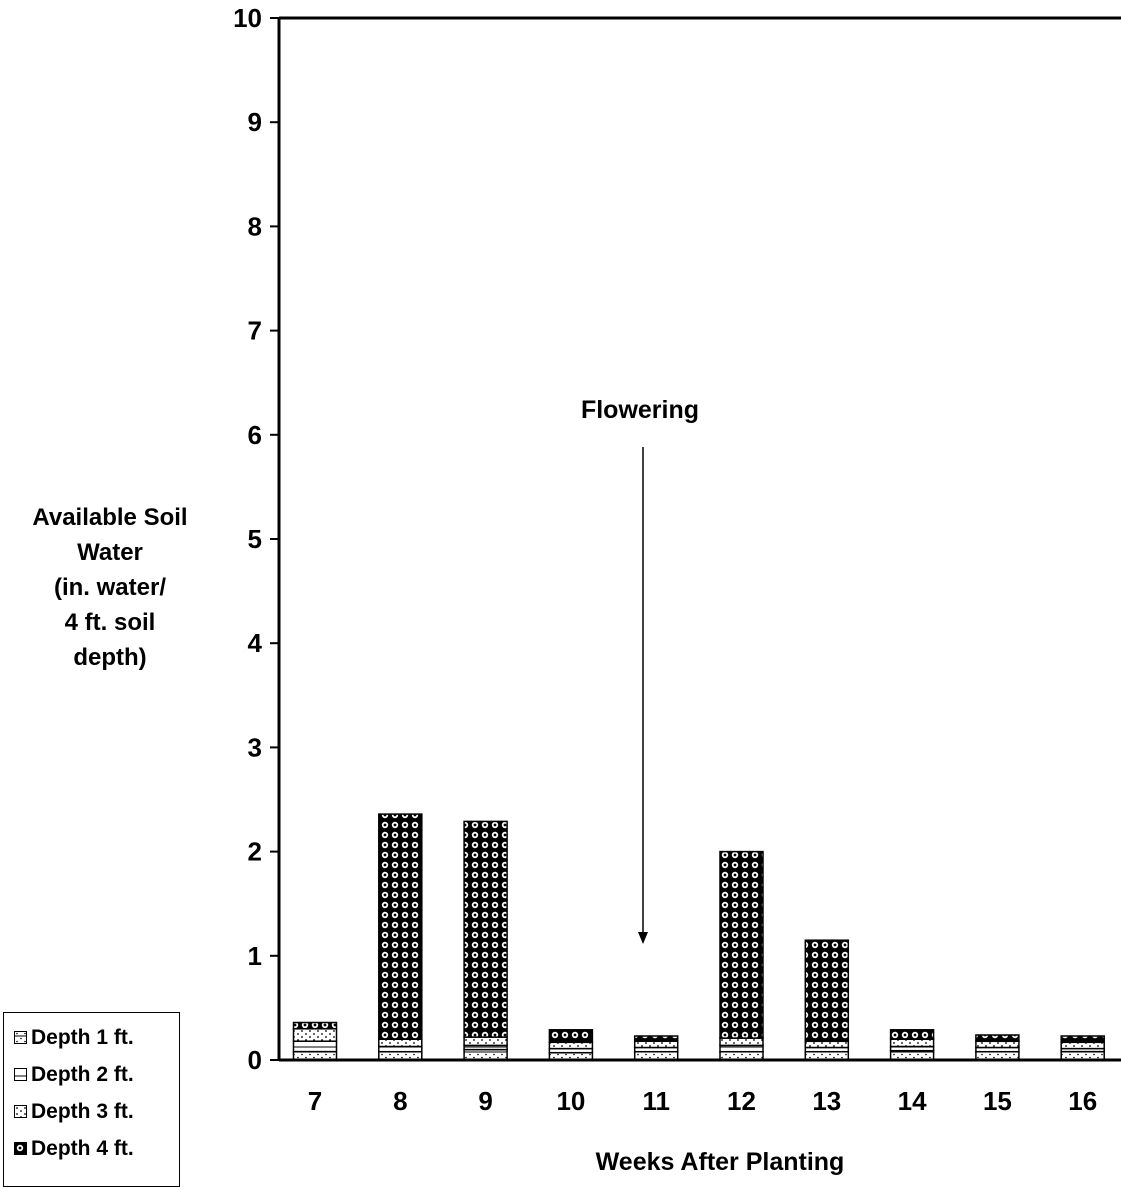 This screenshot has width=1121, height=1187. I want to click on legend-item-depth-3: Depth 3 ft., so click(91, 1111).